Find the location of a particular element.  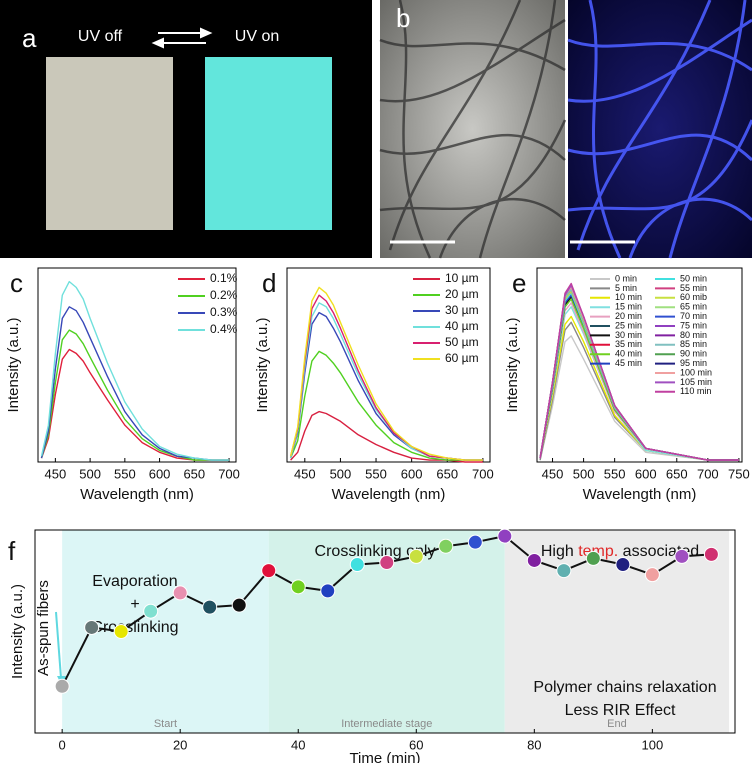

panel-label: a is located at coordinates (29, 38).